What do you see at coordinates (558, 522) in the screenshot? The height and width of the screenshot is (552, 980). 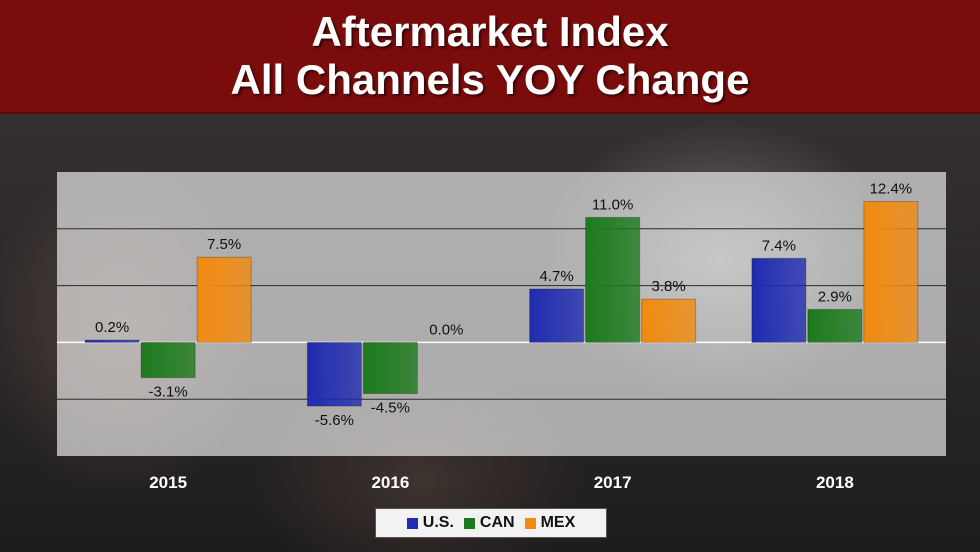 I see `legend-label-mex: MEX` at bounding box center [558, 522].